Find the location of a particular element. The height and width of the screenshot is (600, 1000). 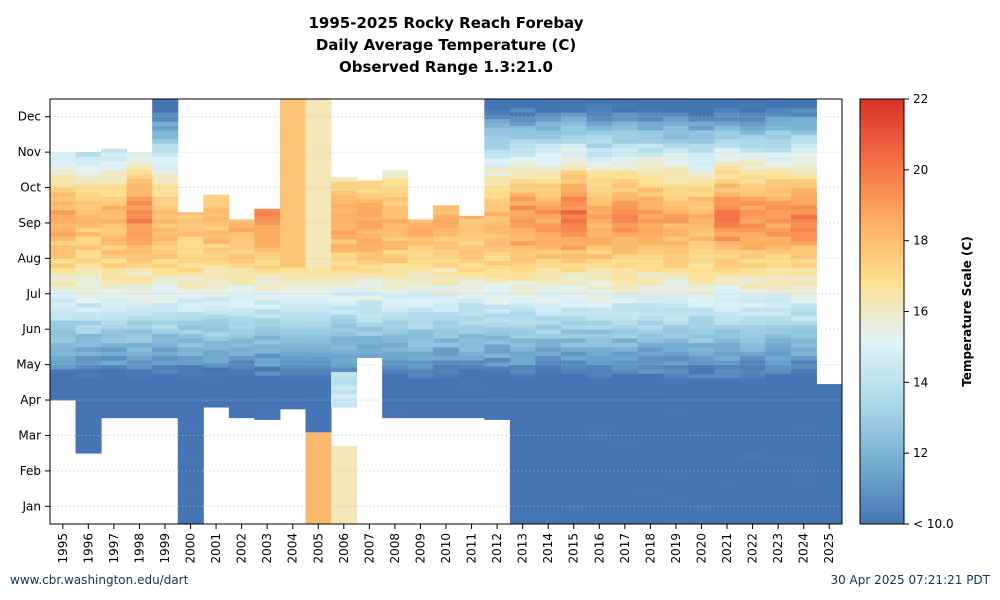

footer-url: www.cbr.washington.edu/dart is located at coordinates (99, 580).